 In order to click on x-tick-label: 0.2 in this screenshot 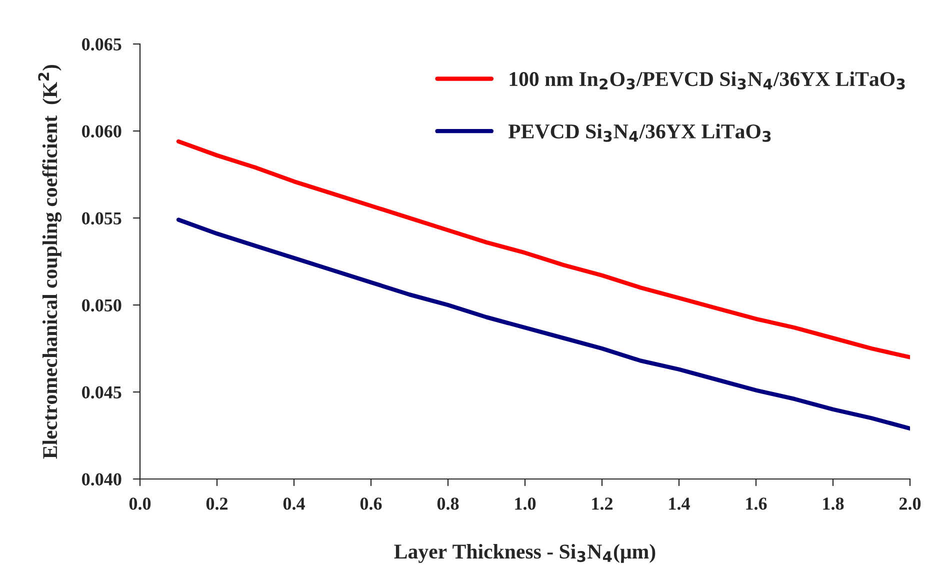, I will do `click(217, 504)`.